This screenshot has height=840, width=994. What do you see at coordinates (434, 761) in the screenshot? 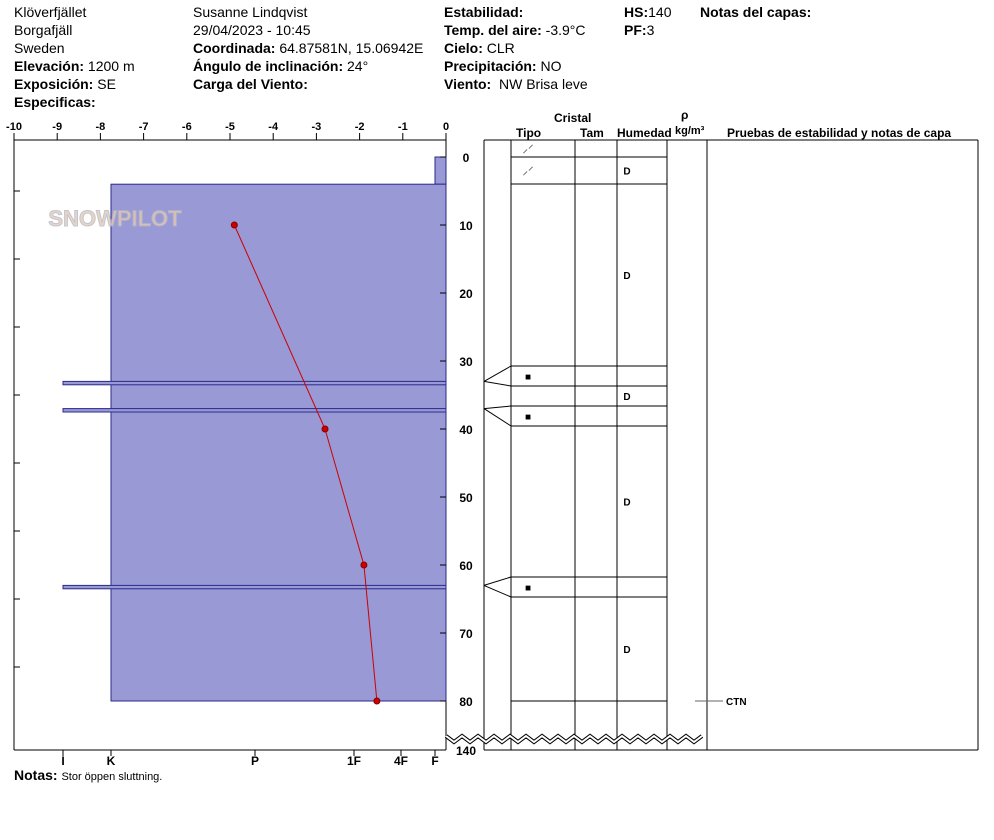
I see `hardness-tick-label: F` at bounding box center [434, 761].